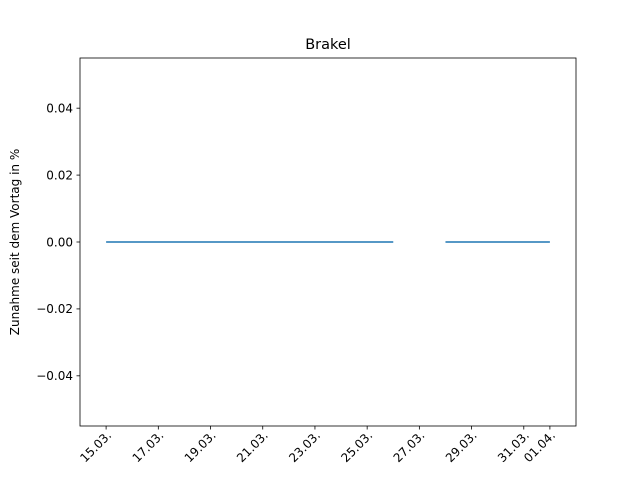 Image resolution: width=640 pixels, height=480 pixels. What do you see at coordinates (461, 446) in the screenshot?
I see `x-tick-label: 29.03.` at bounding box center [461, 446].